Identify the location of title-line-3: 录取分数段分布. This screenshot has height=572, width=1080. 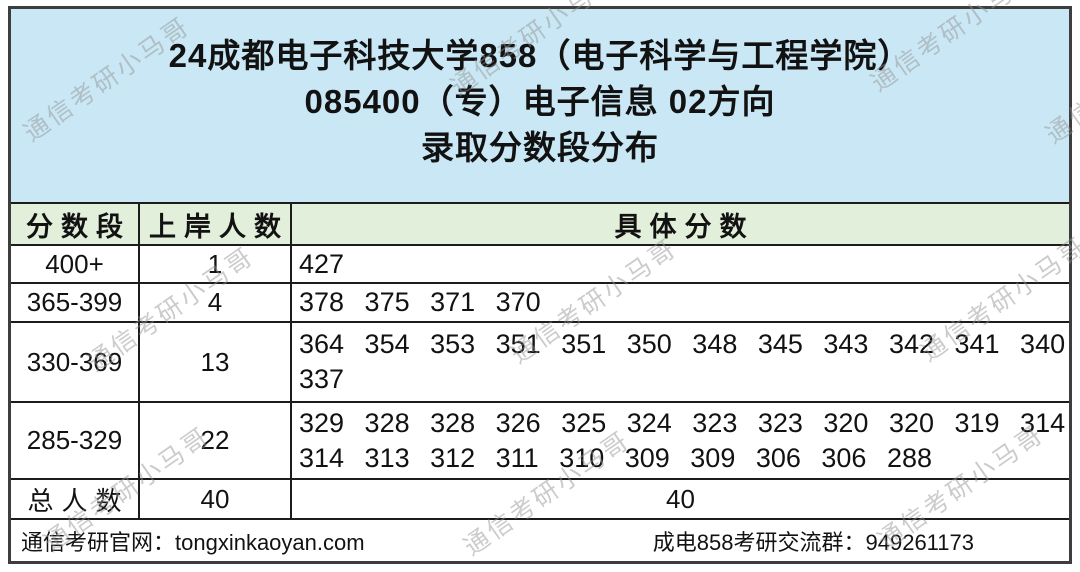
(540, 147).